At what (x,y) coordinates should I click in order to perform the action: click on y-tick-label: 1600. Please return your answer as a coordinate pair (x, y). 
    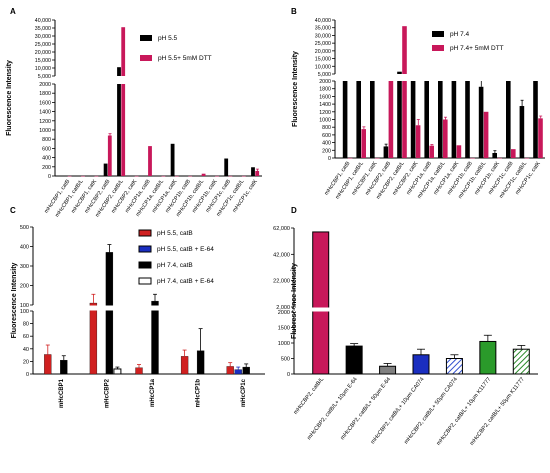
    Looking at the image, I should click on (45, 103).